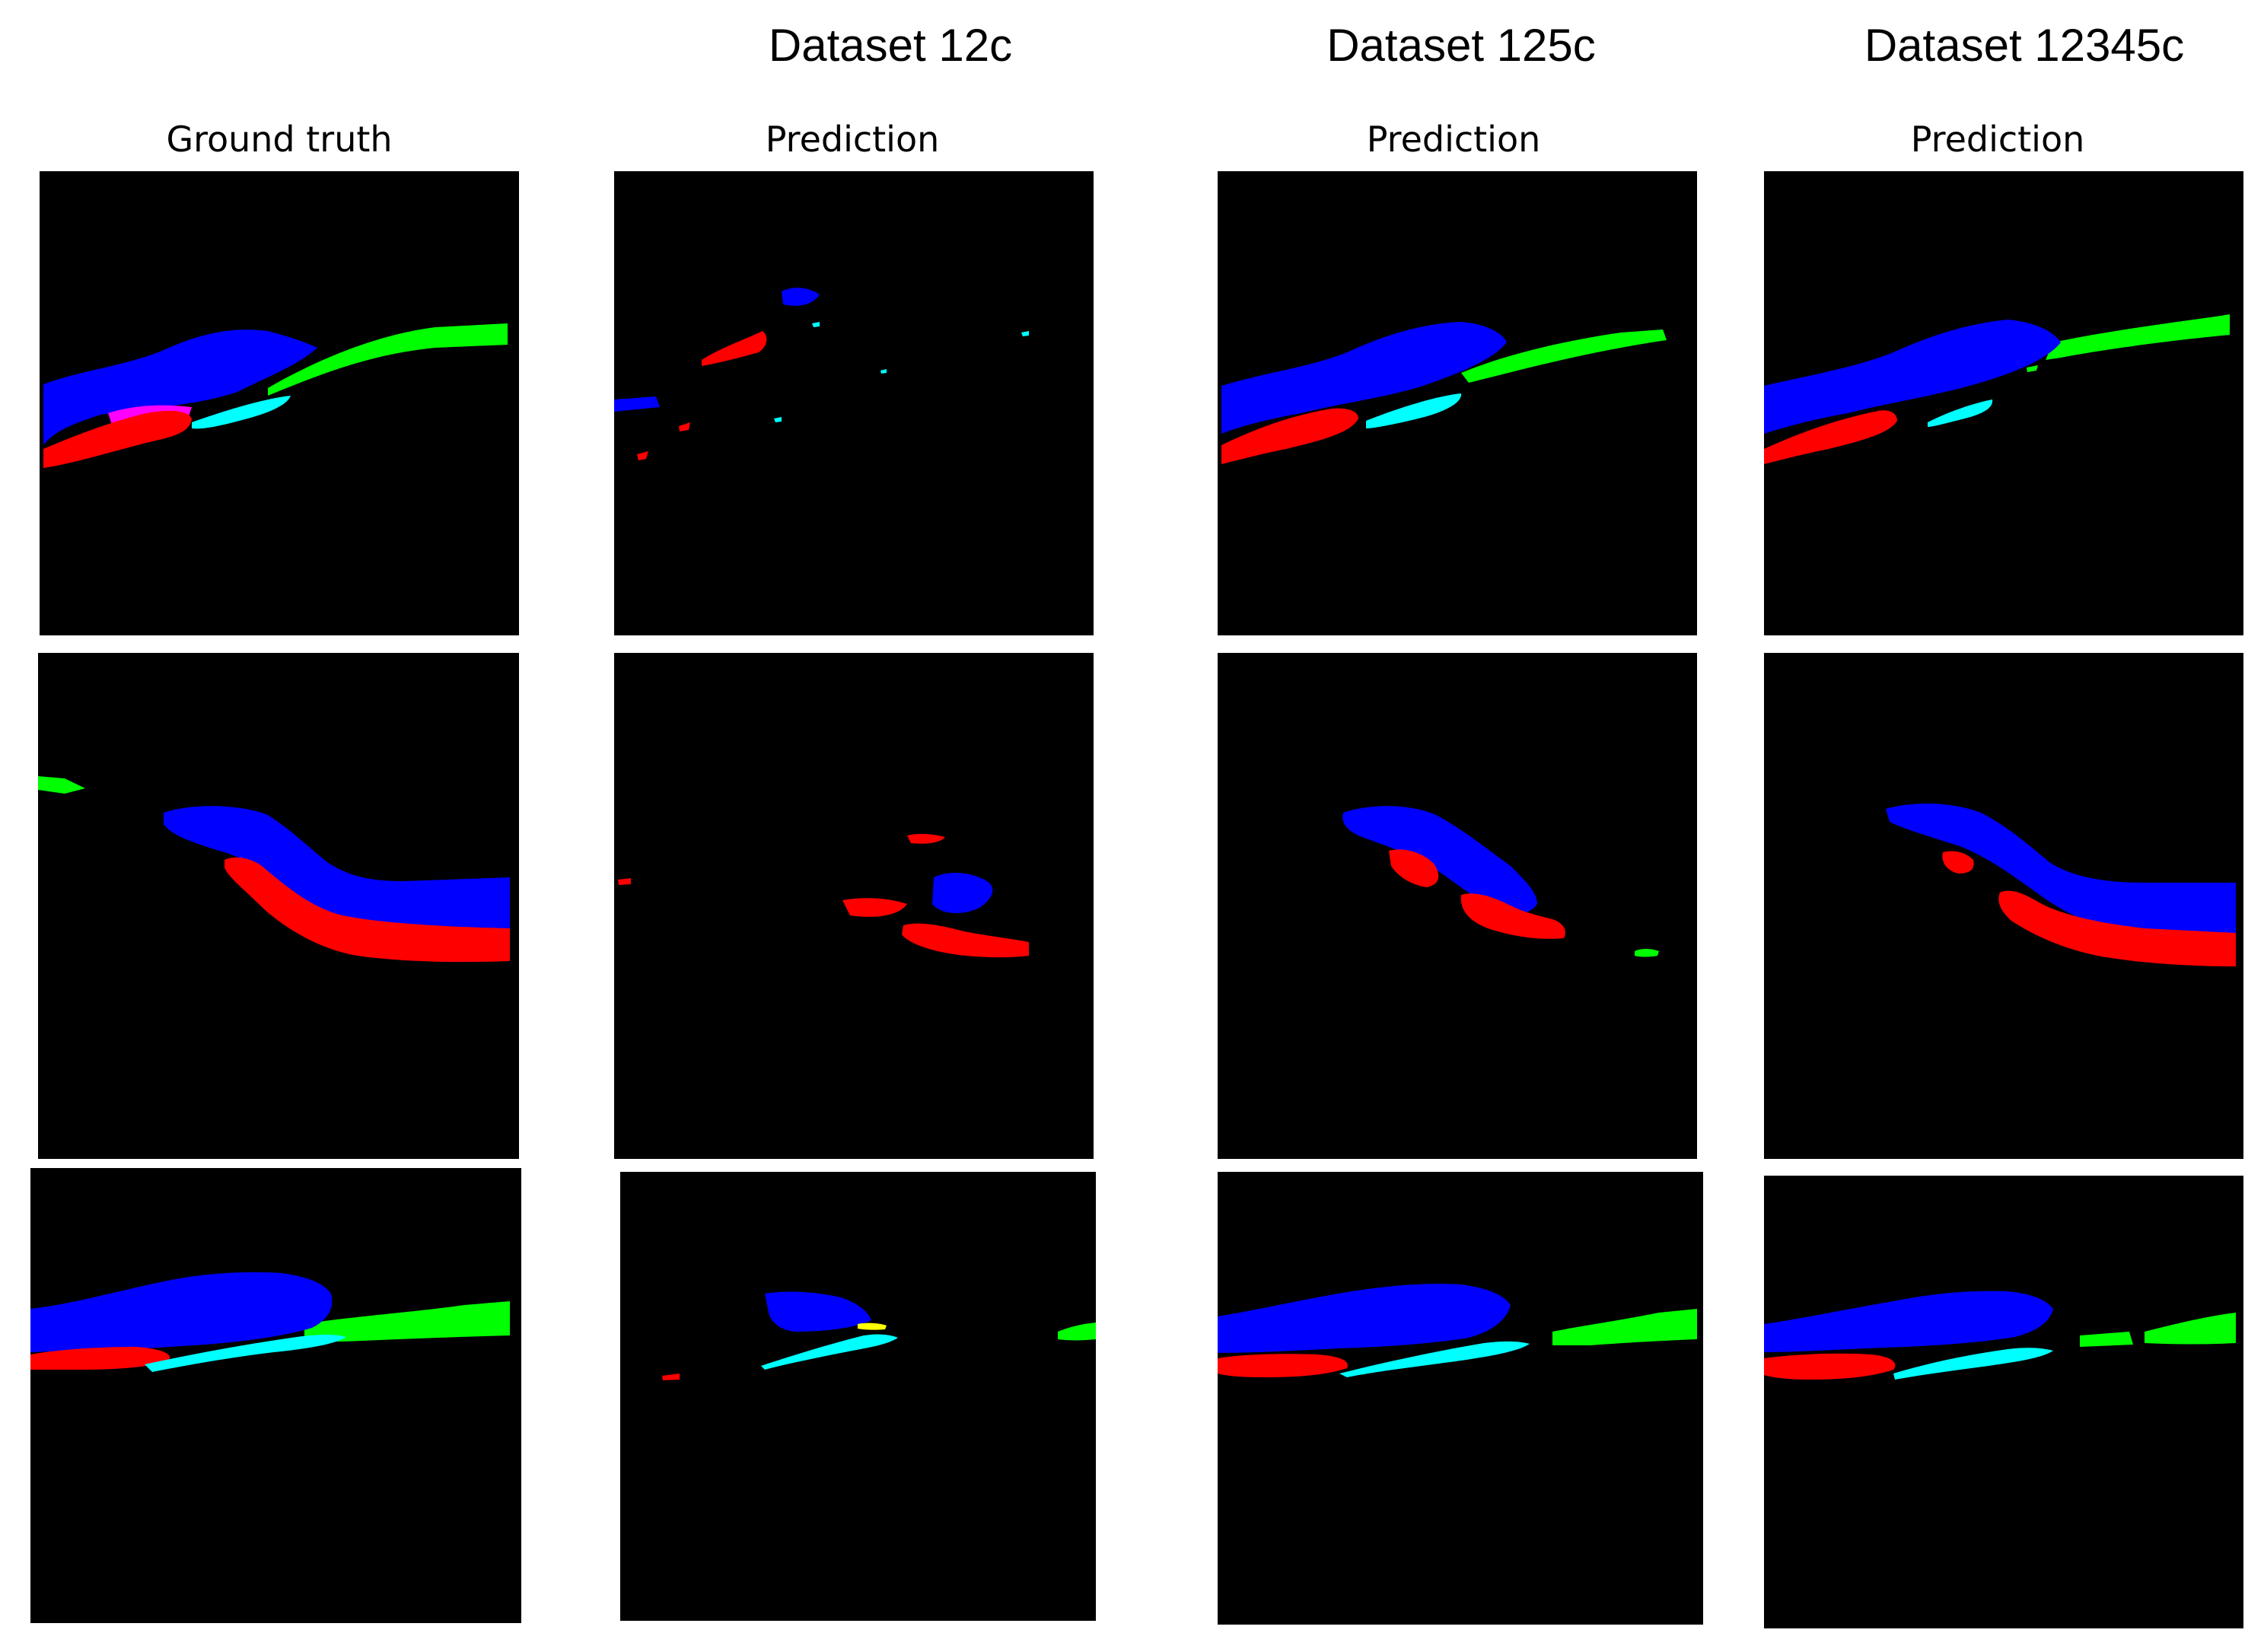 This screenshot has width=2264, height=1652. I want to click on dataset-title-12345c: Dataset 12345c, so click(2025, 45).